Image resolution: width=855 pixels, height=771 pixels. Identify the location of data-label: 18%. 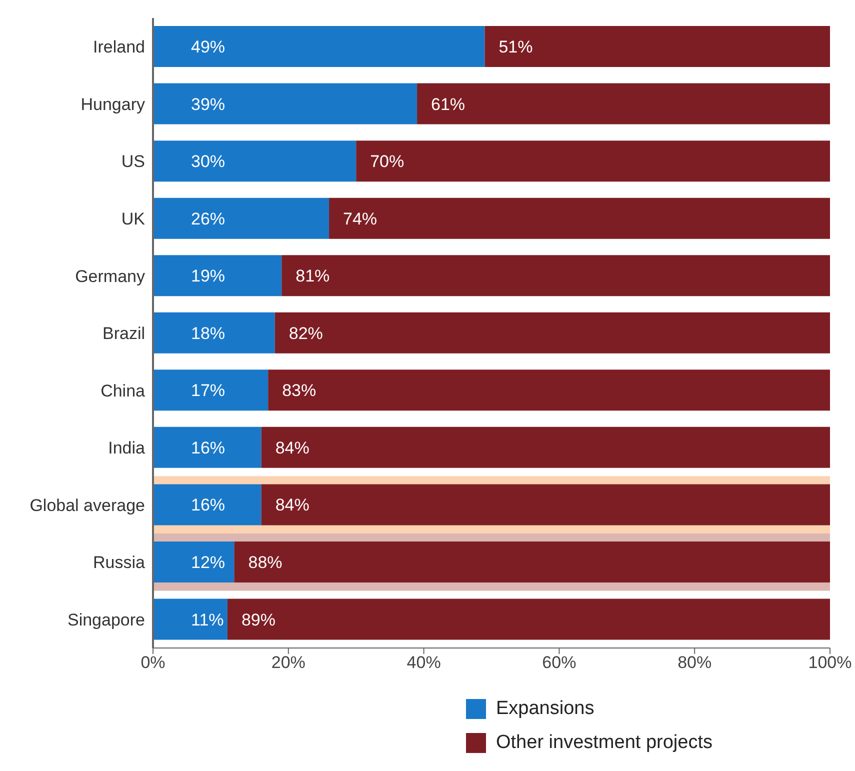
(208, 333).